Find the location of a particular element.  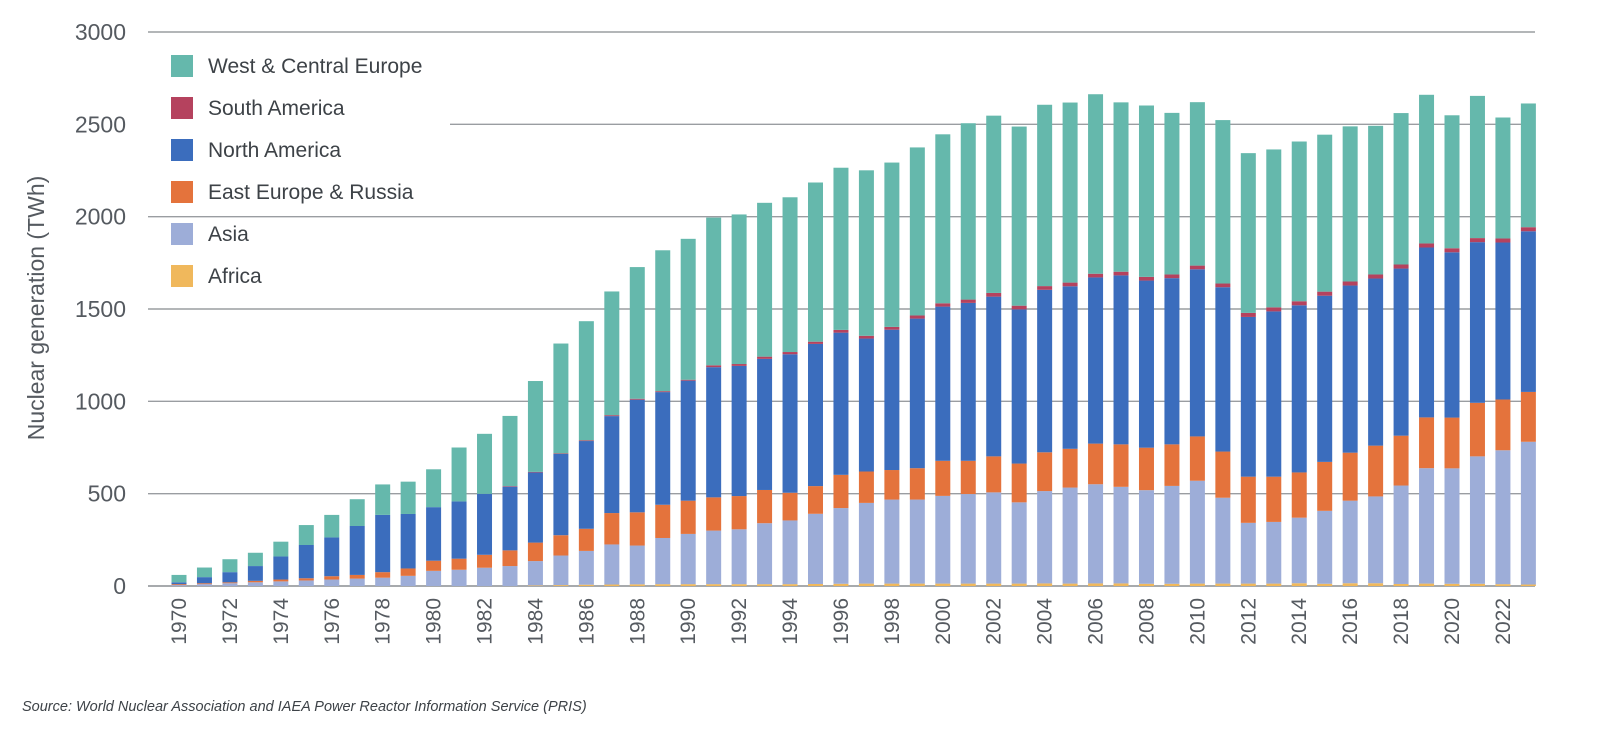

x-tick-label: 2006 is located at coordinates (1096, 621).